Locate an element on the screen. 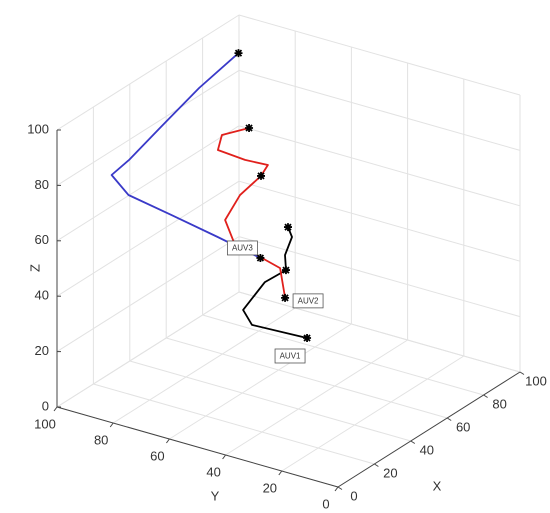 This screenshot has height=513, width=550. series-label: AUV3 is located at coordinates (242, 248).